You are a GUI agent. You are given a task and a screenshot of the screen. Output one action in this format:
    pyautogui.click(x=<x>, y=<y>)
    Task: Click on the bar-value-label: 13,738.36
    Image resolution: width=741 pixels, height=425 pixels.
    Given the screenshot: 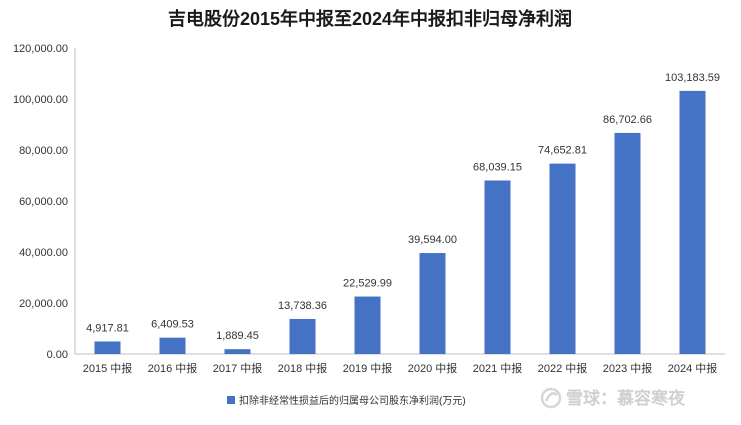 What is the action you would take?
    pyautogui.click(x=302, y=306)
    